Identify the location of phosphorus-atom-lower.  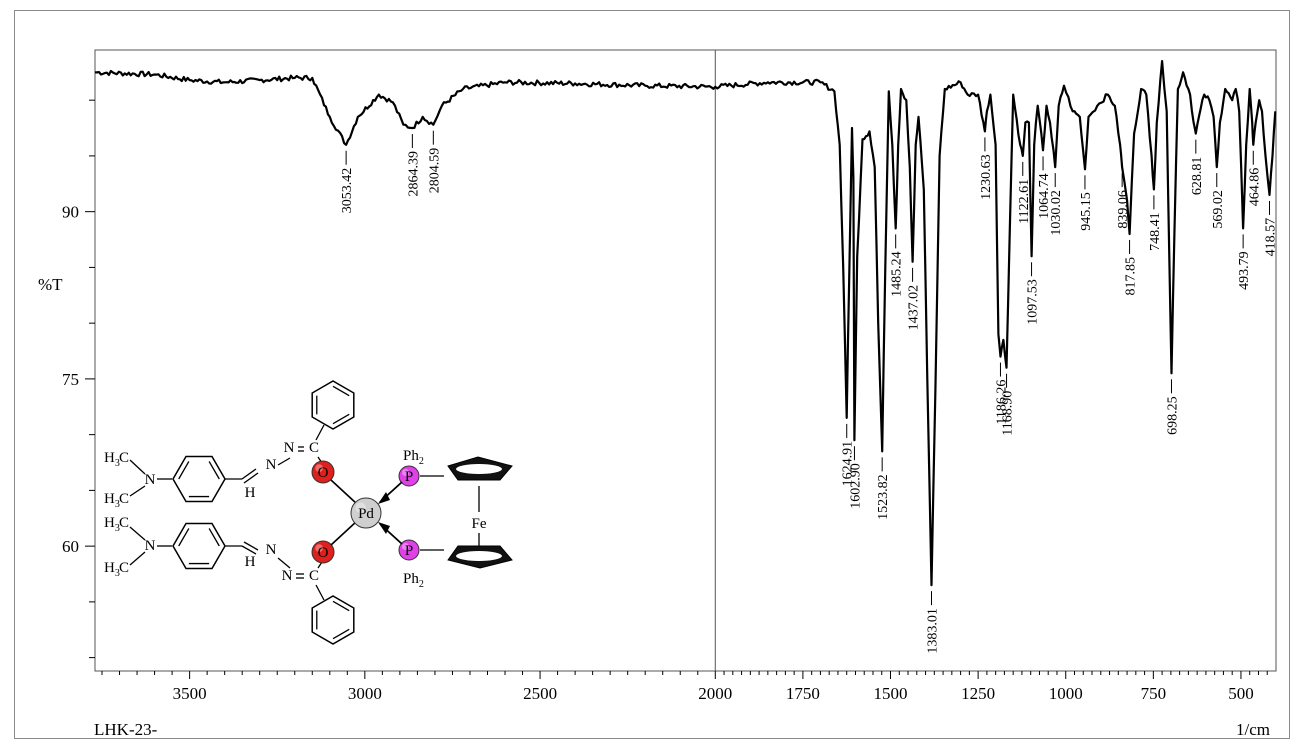
(409, 550).